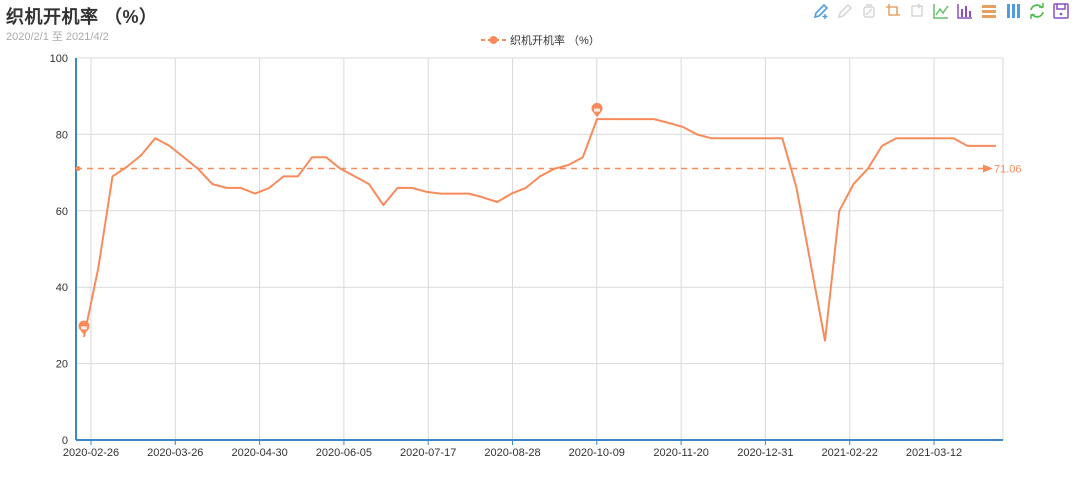  I want to click on x-tick-label: 2020-07-17, so click(428, 453).